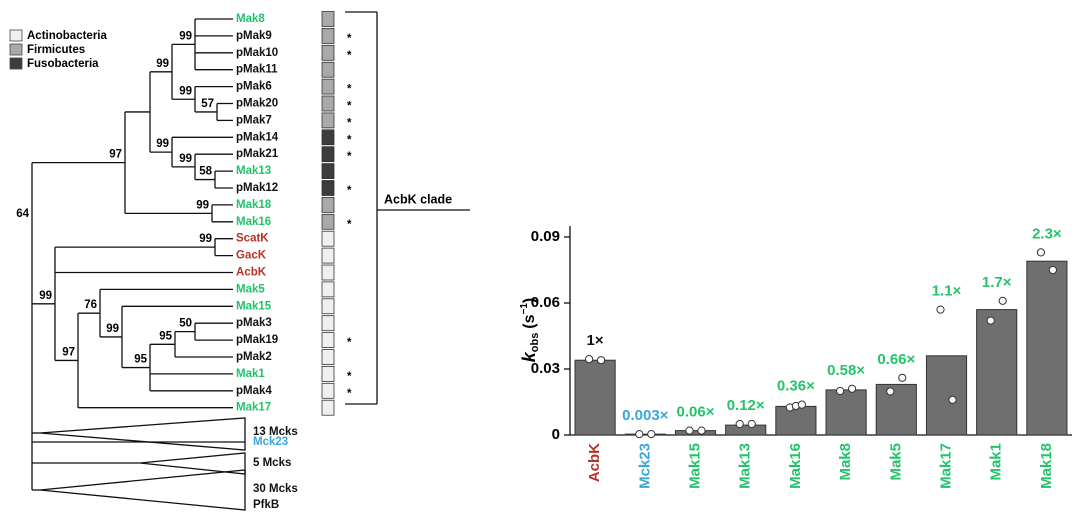 This screenshot has width=1080, height=513. Describe the element at coordinates (251, 273) in the screenshot. I see `leaf-label: AcbK` at that location.